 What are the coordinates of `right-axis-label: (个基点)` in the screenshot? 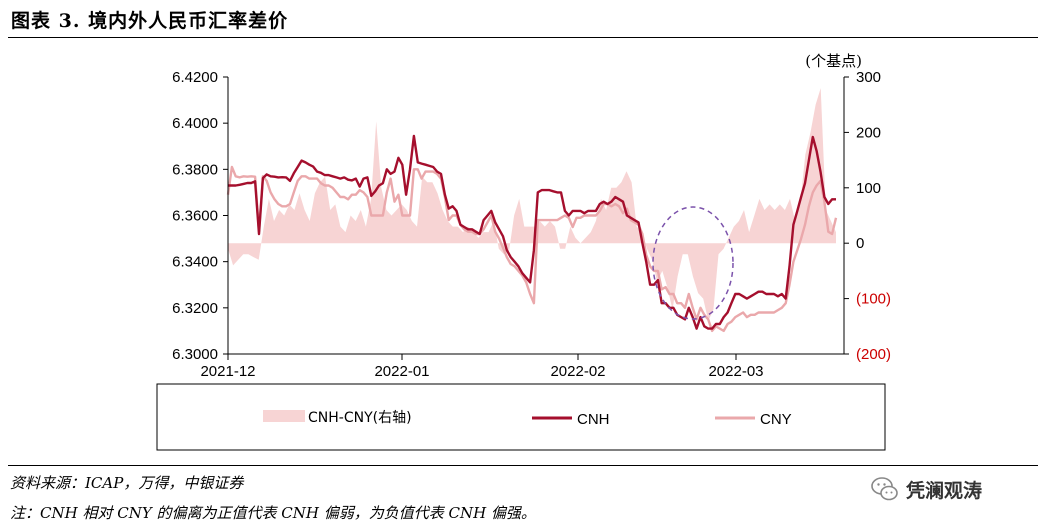 It's located at (833, 61).